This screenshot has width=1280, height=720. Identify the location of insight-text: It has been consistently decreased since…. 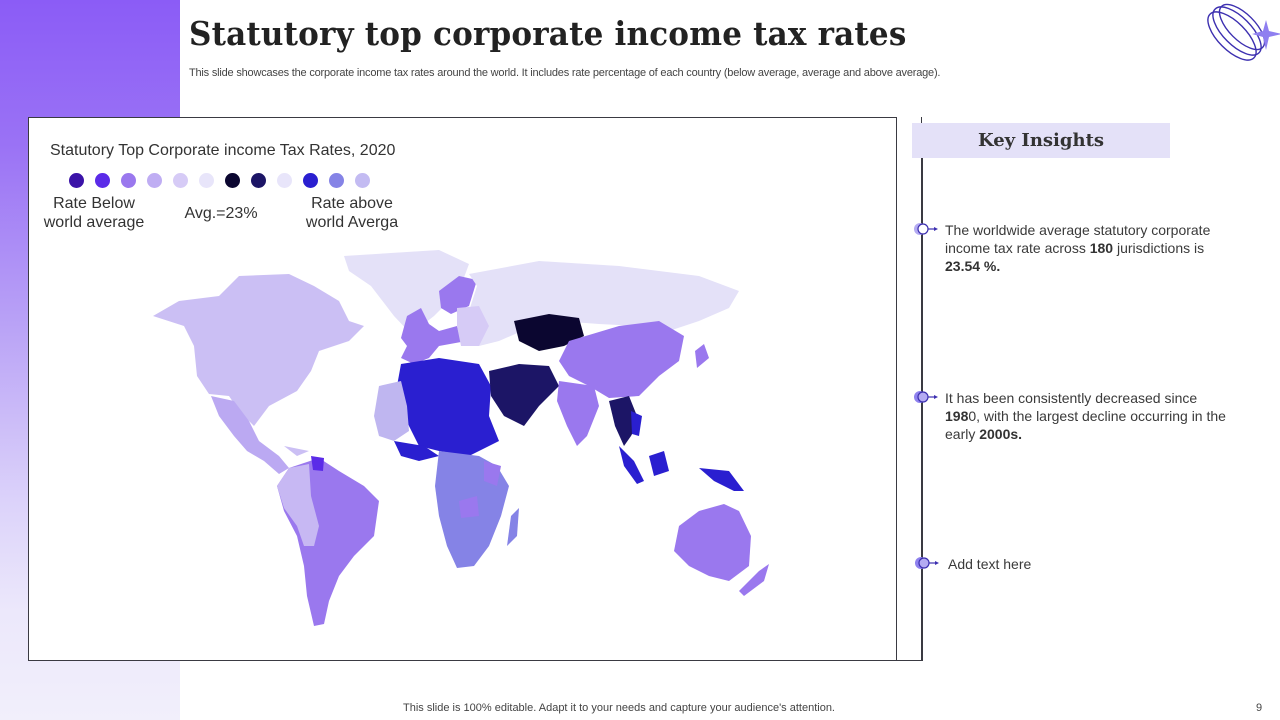
(1085, 416).